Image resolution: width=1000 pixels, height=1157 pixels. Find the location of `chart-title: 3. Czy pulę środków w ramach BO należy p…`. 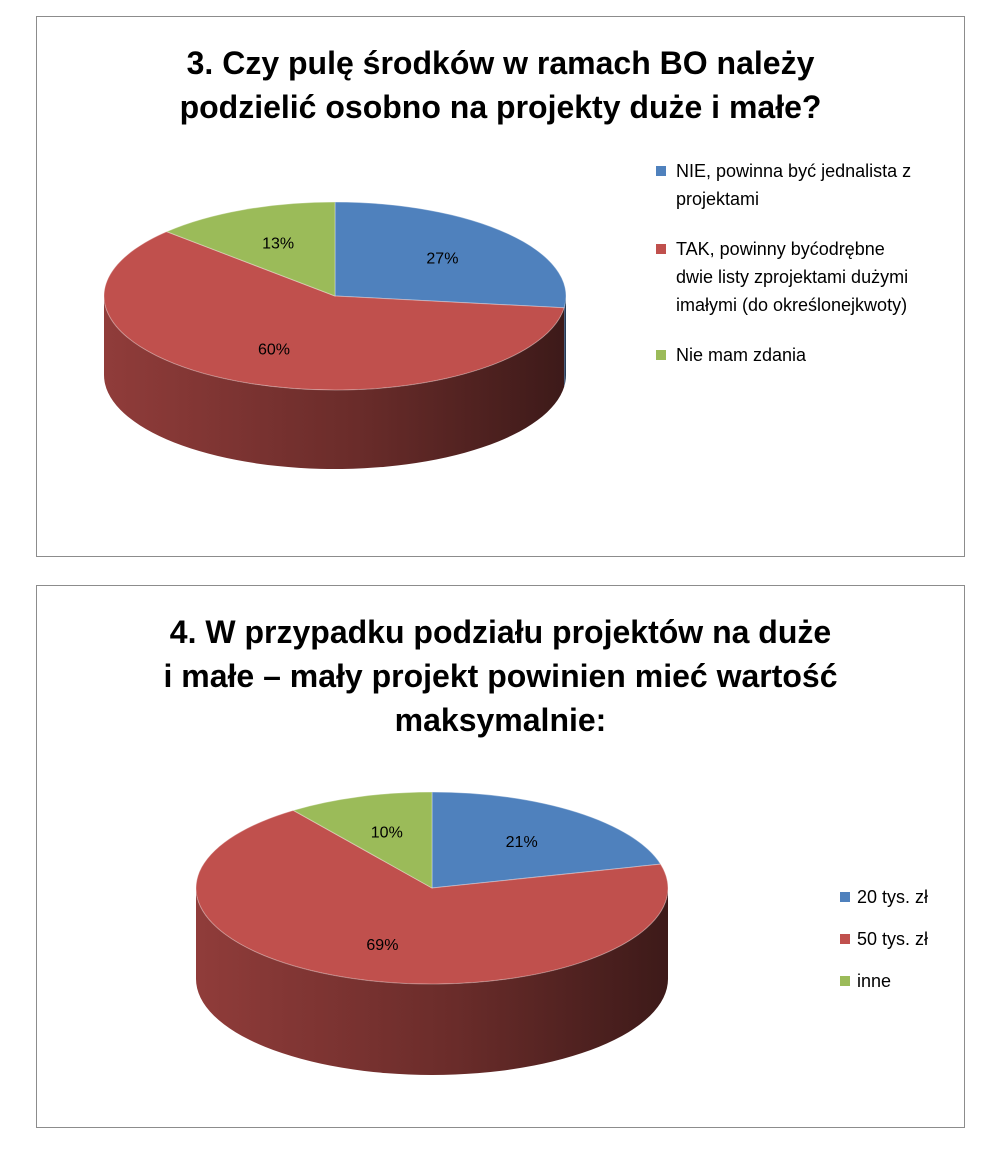

chart-title: 3. Czy pulę środków w ramach BO należy p… is located at coordinates (500, 85).